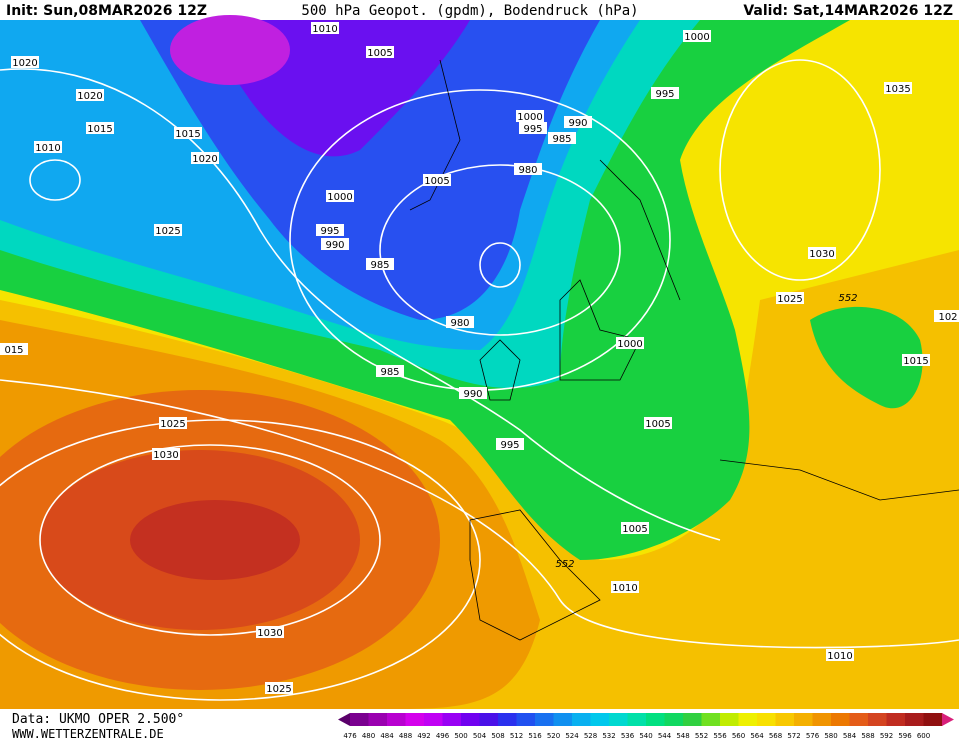  What do you see at coordinates (905, 736) in the screenshot?
I see `colorbar-label: 596` at bounding box center [905, 736].